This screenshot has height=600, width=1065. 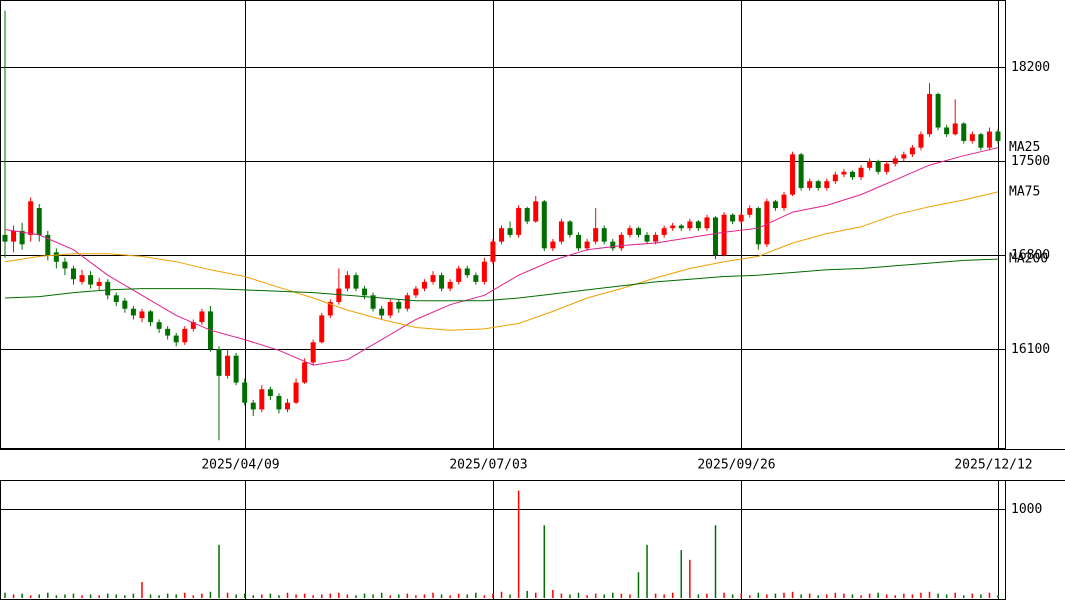 I want to click on legend-label: MA200, so click(x=1028, y=259).